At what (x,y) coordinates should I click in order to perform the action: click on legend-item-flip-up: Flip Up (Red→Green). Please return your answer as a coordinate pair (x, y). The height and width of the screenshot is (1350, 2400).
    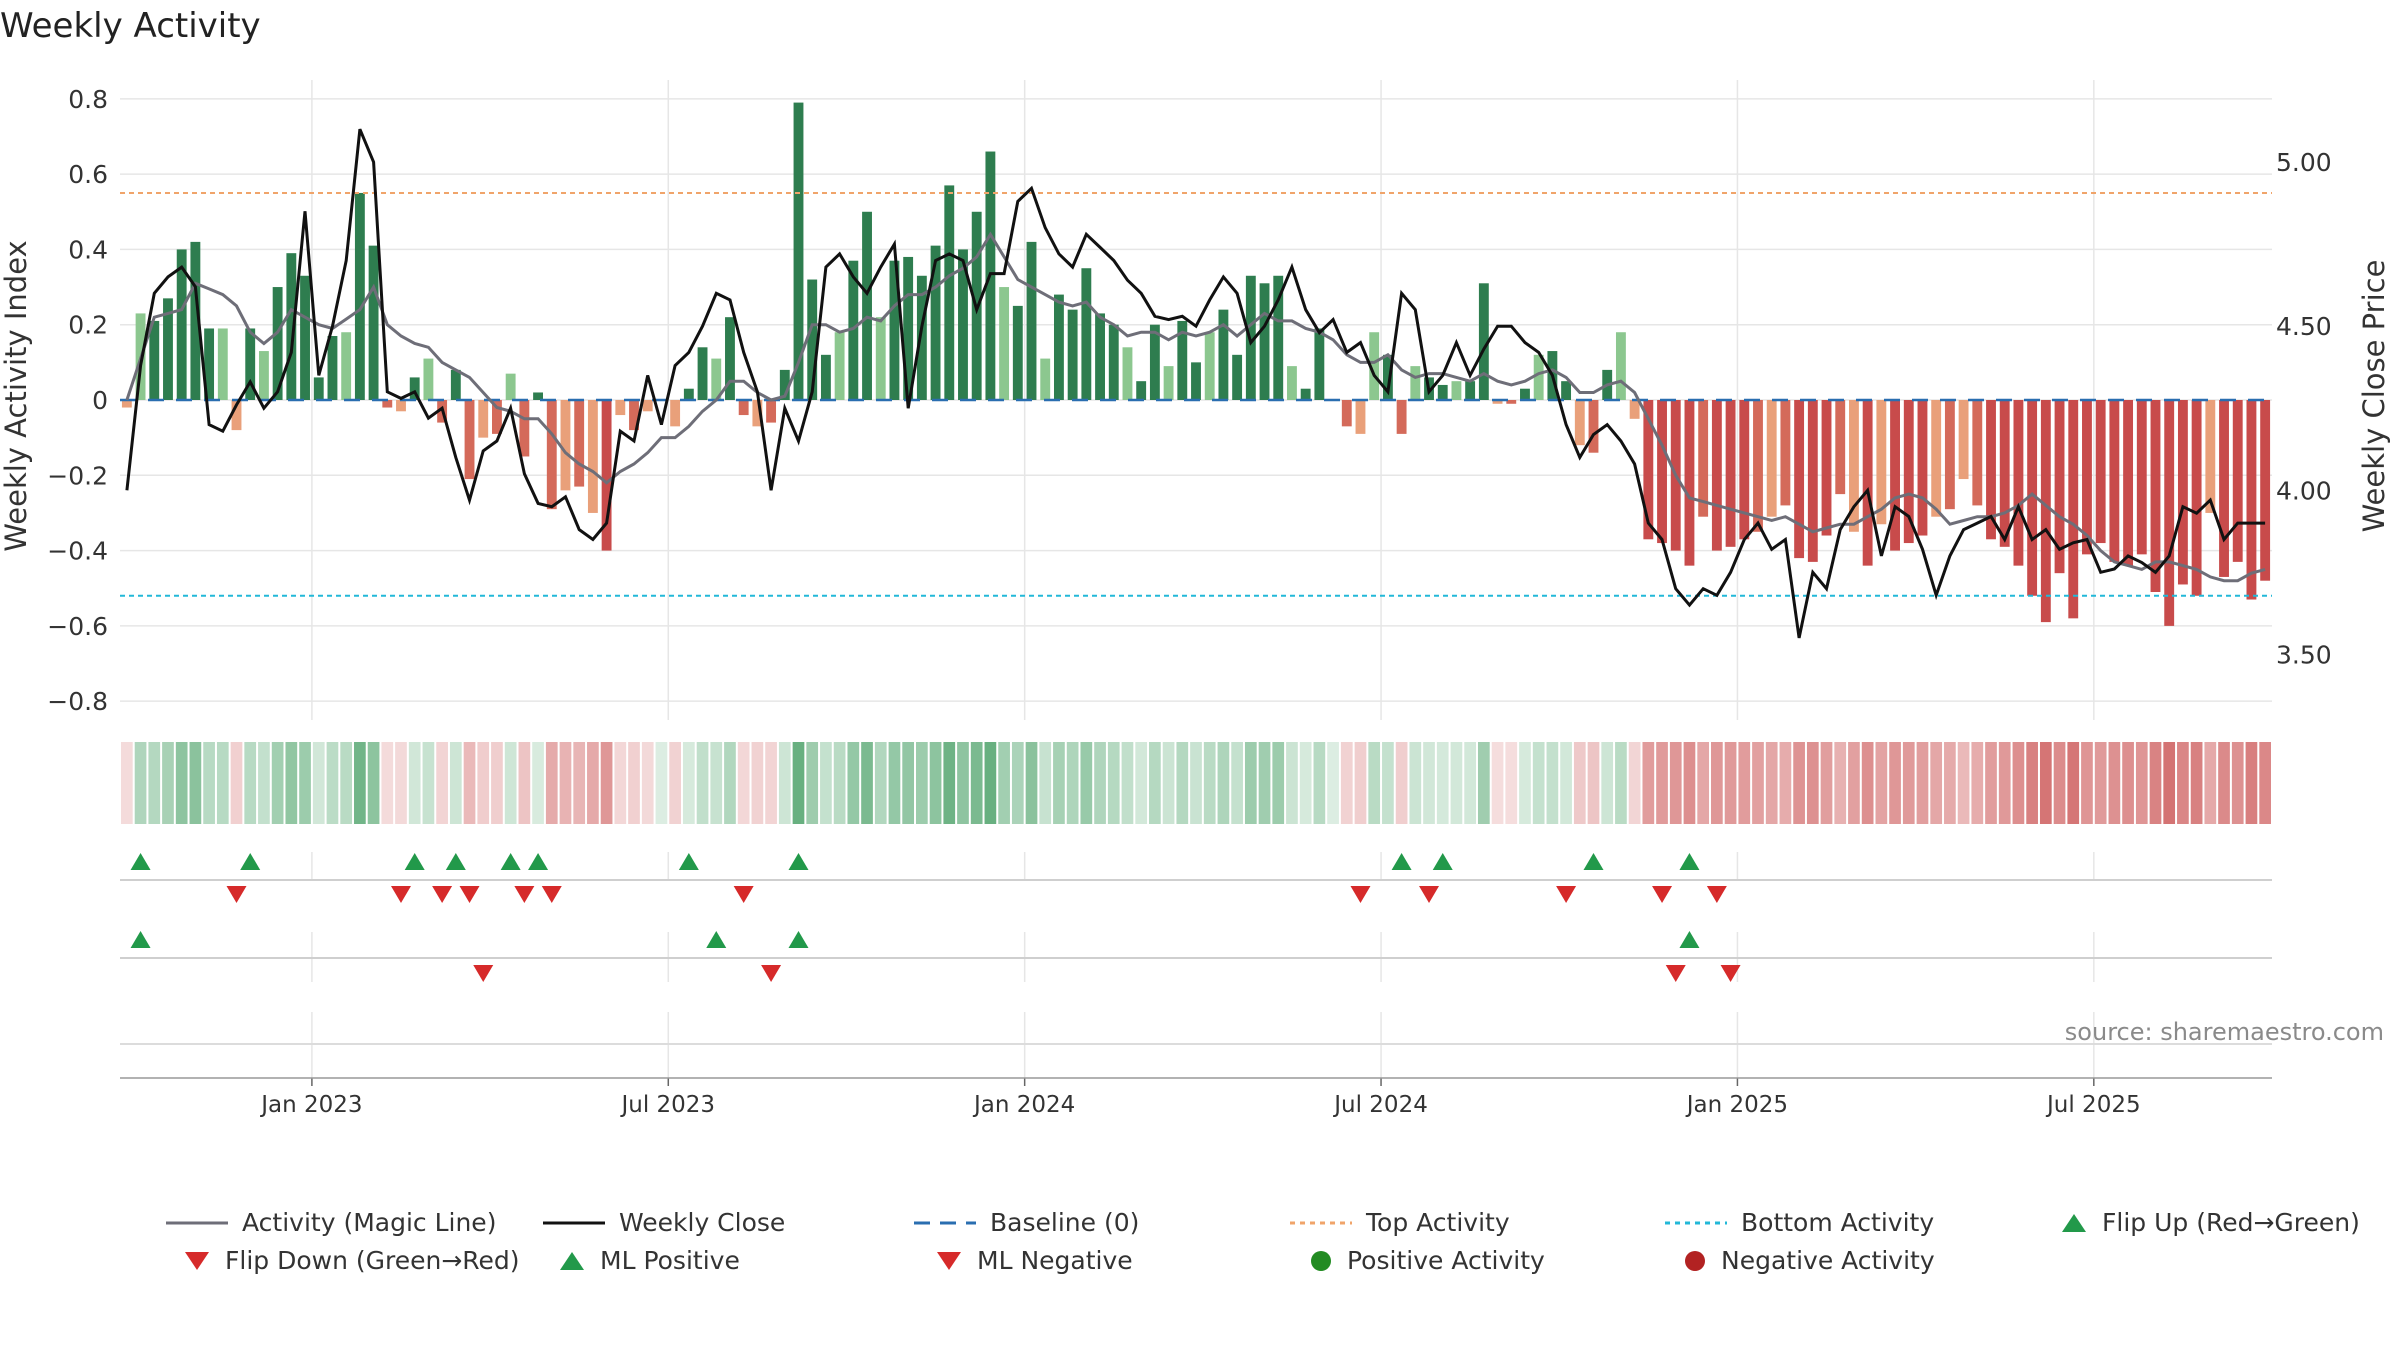
    Looking at the image, I should click on (2210, 1222).